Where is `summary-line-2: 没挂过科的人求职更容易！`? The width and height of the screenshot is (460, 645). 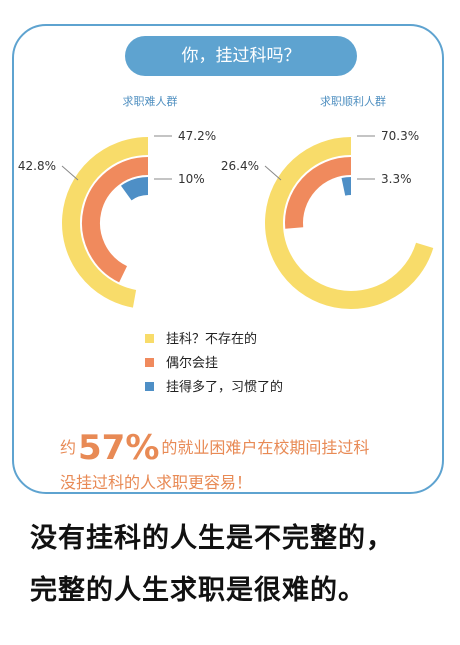
summary-line-2: 没挂过科的人求职更容易！ is located at coordinates (156, 482).